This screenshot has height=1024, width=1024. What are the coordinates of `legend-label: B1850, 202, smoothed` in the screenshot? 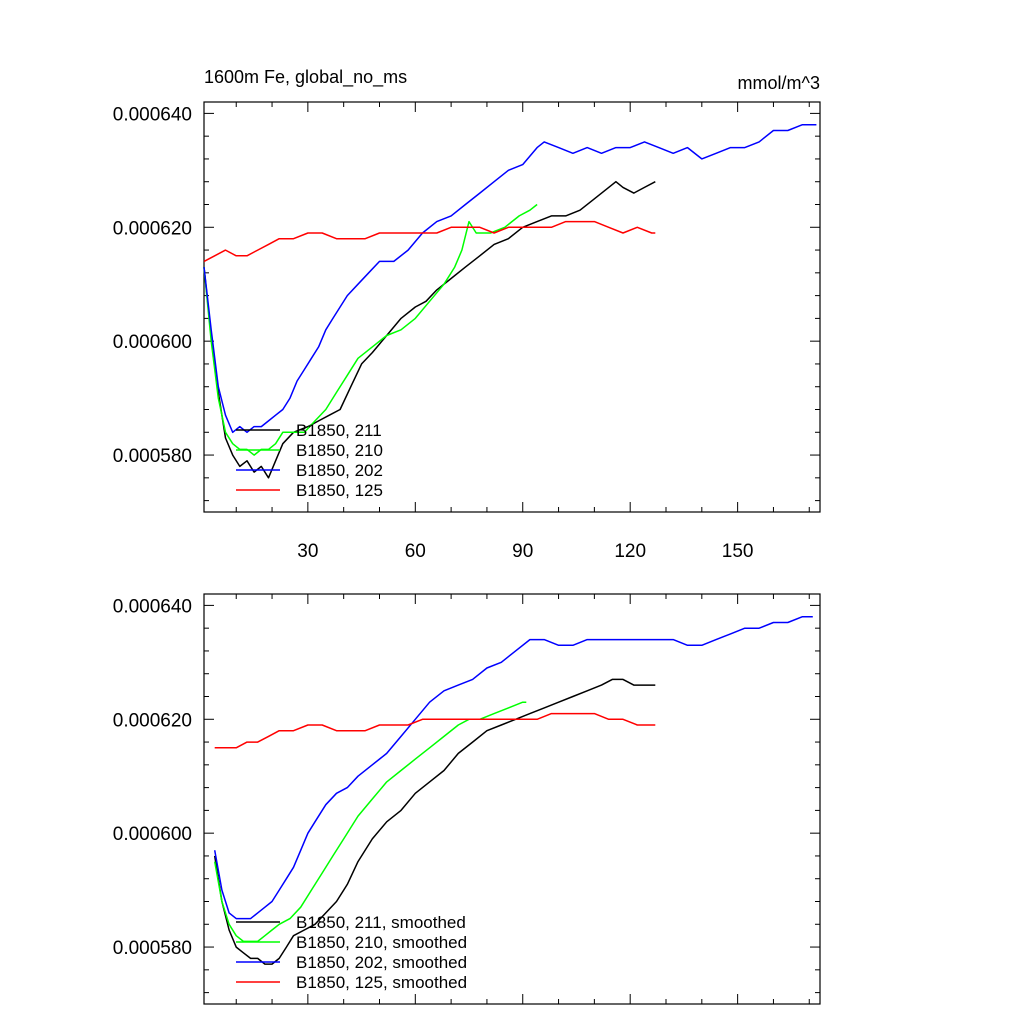 It's located at (381, 962).